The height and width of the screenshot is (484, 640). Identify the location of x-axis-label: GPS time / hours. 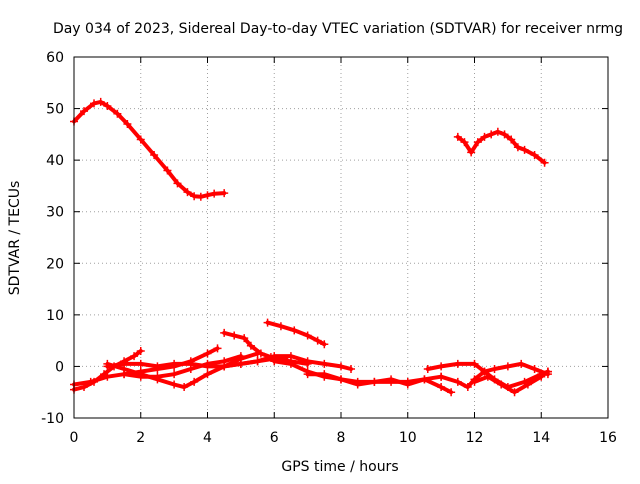
(339, 467).